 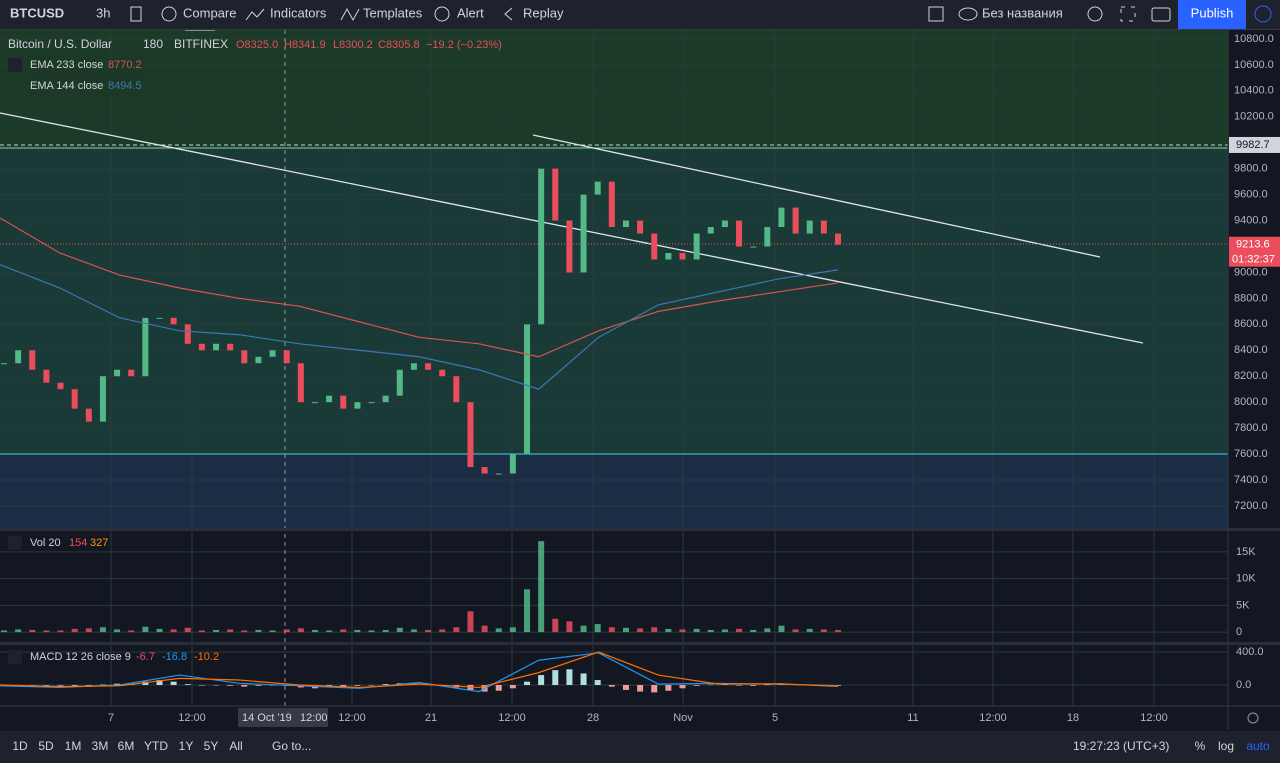 What do you see at coordinates (1200, 746) in the screenshot?
I see `scale-option: %` at bounding box center [1200, 746].